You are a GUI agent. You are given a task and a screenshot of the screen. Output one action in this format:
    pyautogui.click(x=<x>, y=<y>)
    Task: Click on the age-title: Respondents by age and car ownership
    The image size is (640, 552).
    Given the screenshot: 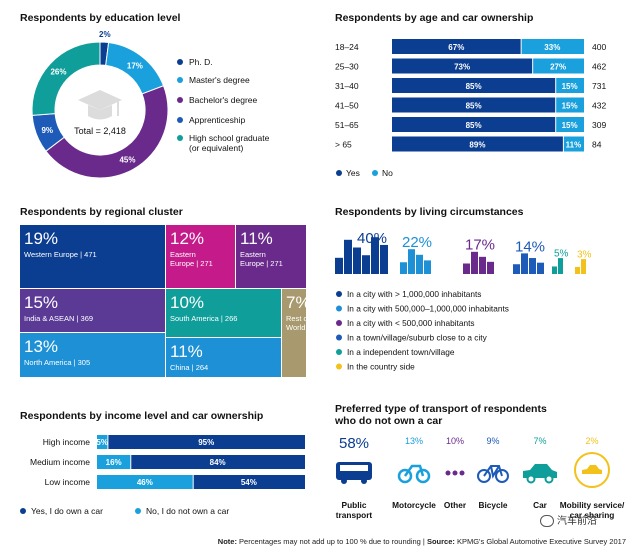 What is the action you would take?
    pyautogui.click(x=434, y=18)
    